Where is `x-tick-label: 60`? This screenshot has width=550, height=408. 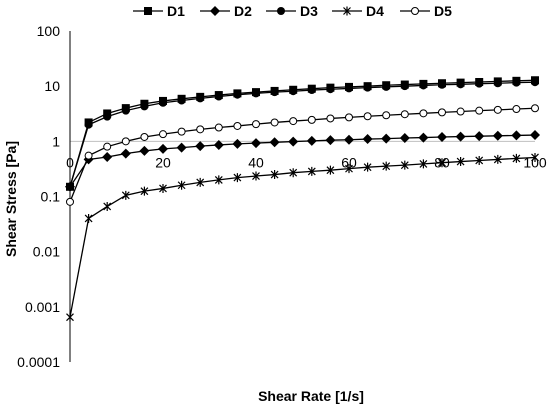
x-tick-label: 60 is located at coordinates (349, 162).